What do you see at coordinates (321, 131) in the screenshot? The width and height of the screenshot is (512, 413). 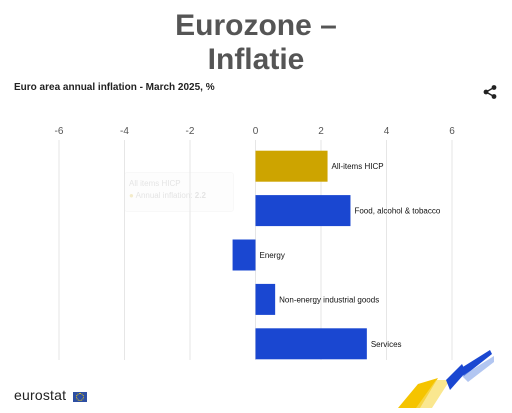 I see `x-tick-label: 2` at bounding box center [321, 131].